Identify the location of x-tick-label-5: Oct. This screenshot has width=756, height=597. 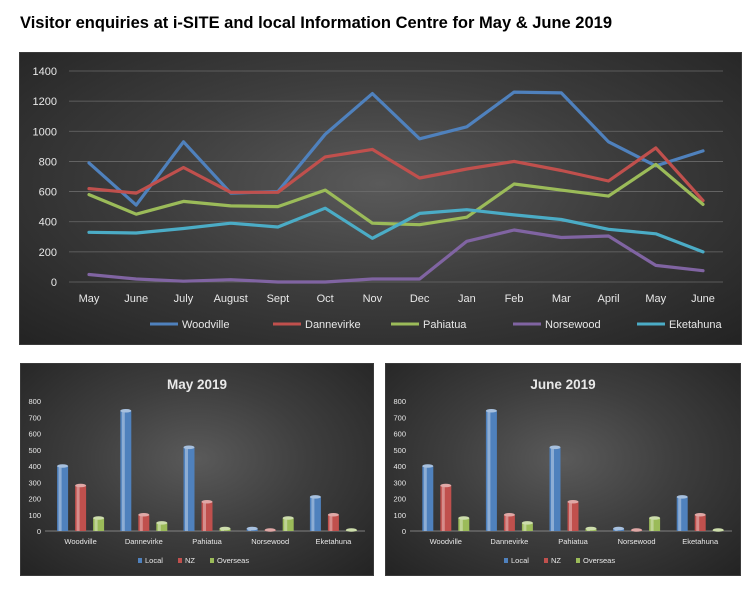
(325, 299).